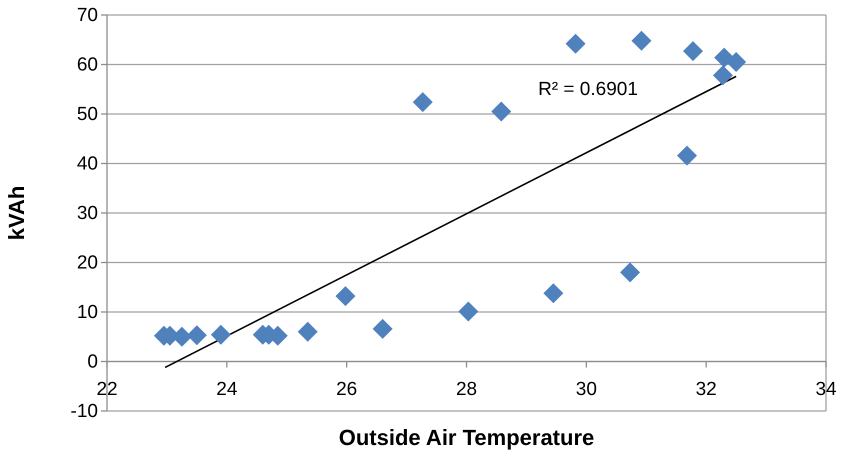 The width and height of the screenshot is (841, 451). What do you see at coordinates (706, 389) in the screenshot?
I see `x-tick-label: 32` at bounding box center [706, 389].